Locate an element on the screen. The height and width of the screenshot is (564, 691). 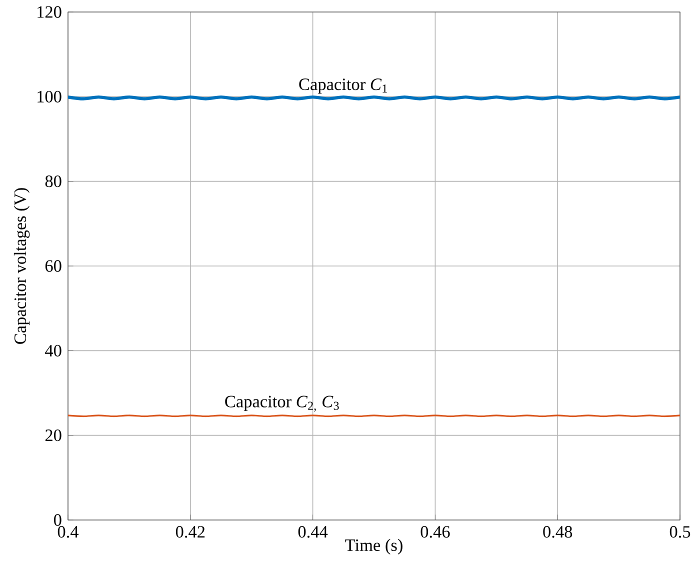
annotation: Capacitor C$_{2,}$ C$_{3}$ is located at coordinates (282, 404).